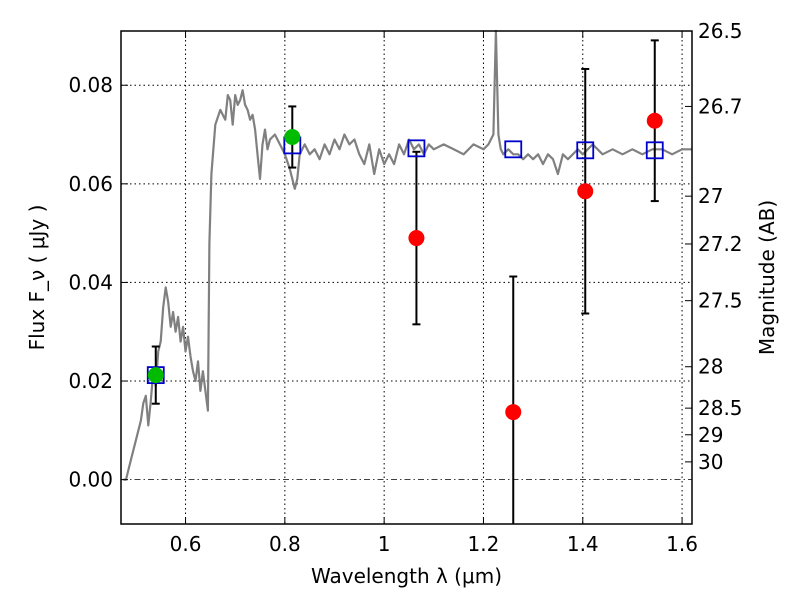  What do you see at coordinates (767, 277) in the screenshot?
I see `right-axis-title: Magnitude (AB)` at bounding box center [767, 277].